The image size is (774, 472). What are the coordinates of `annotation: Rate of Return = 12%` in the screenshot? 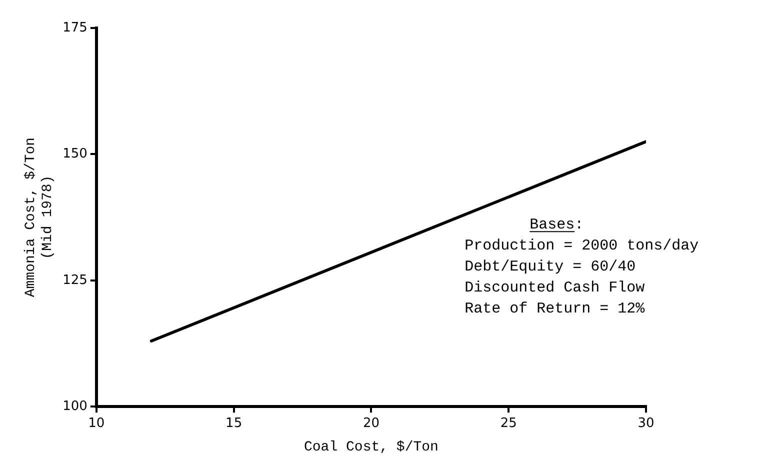 It's located at (555, 309).